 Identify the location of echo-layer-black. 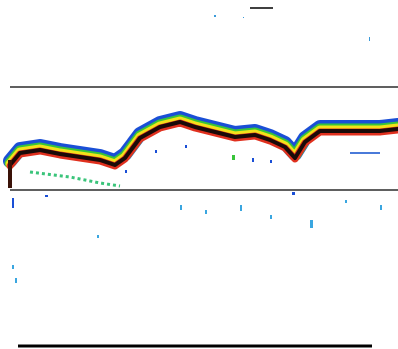
(203, 143).